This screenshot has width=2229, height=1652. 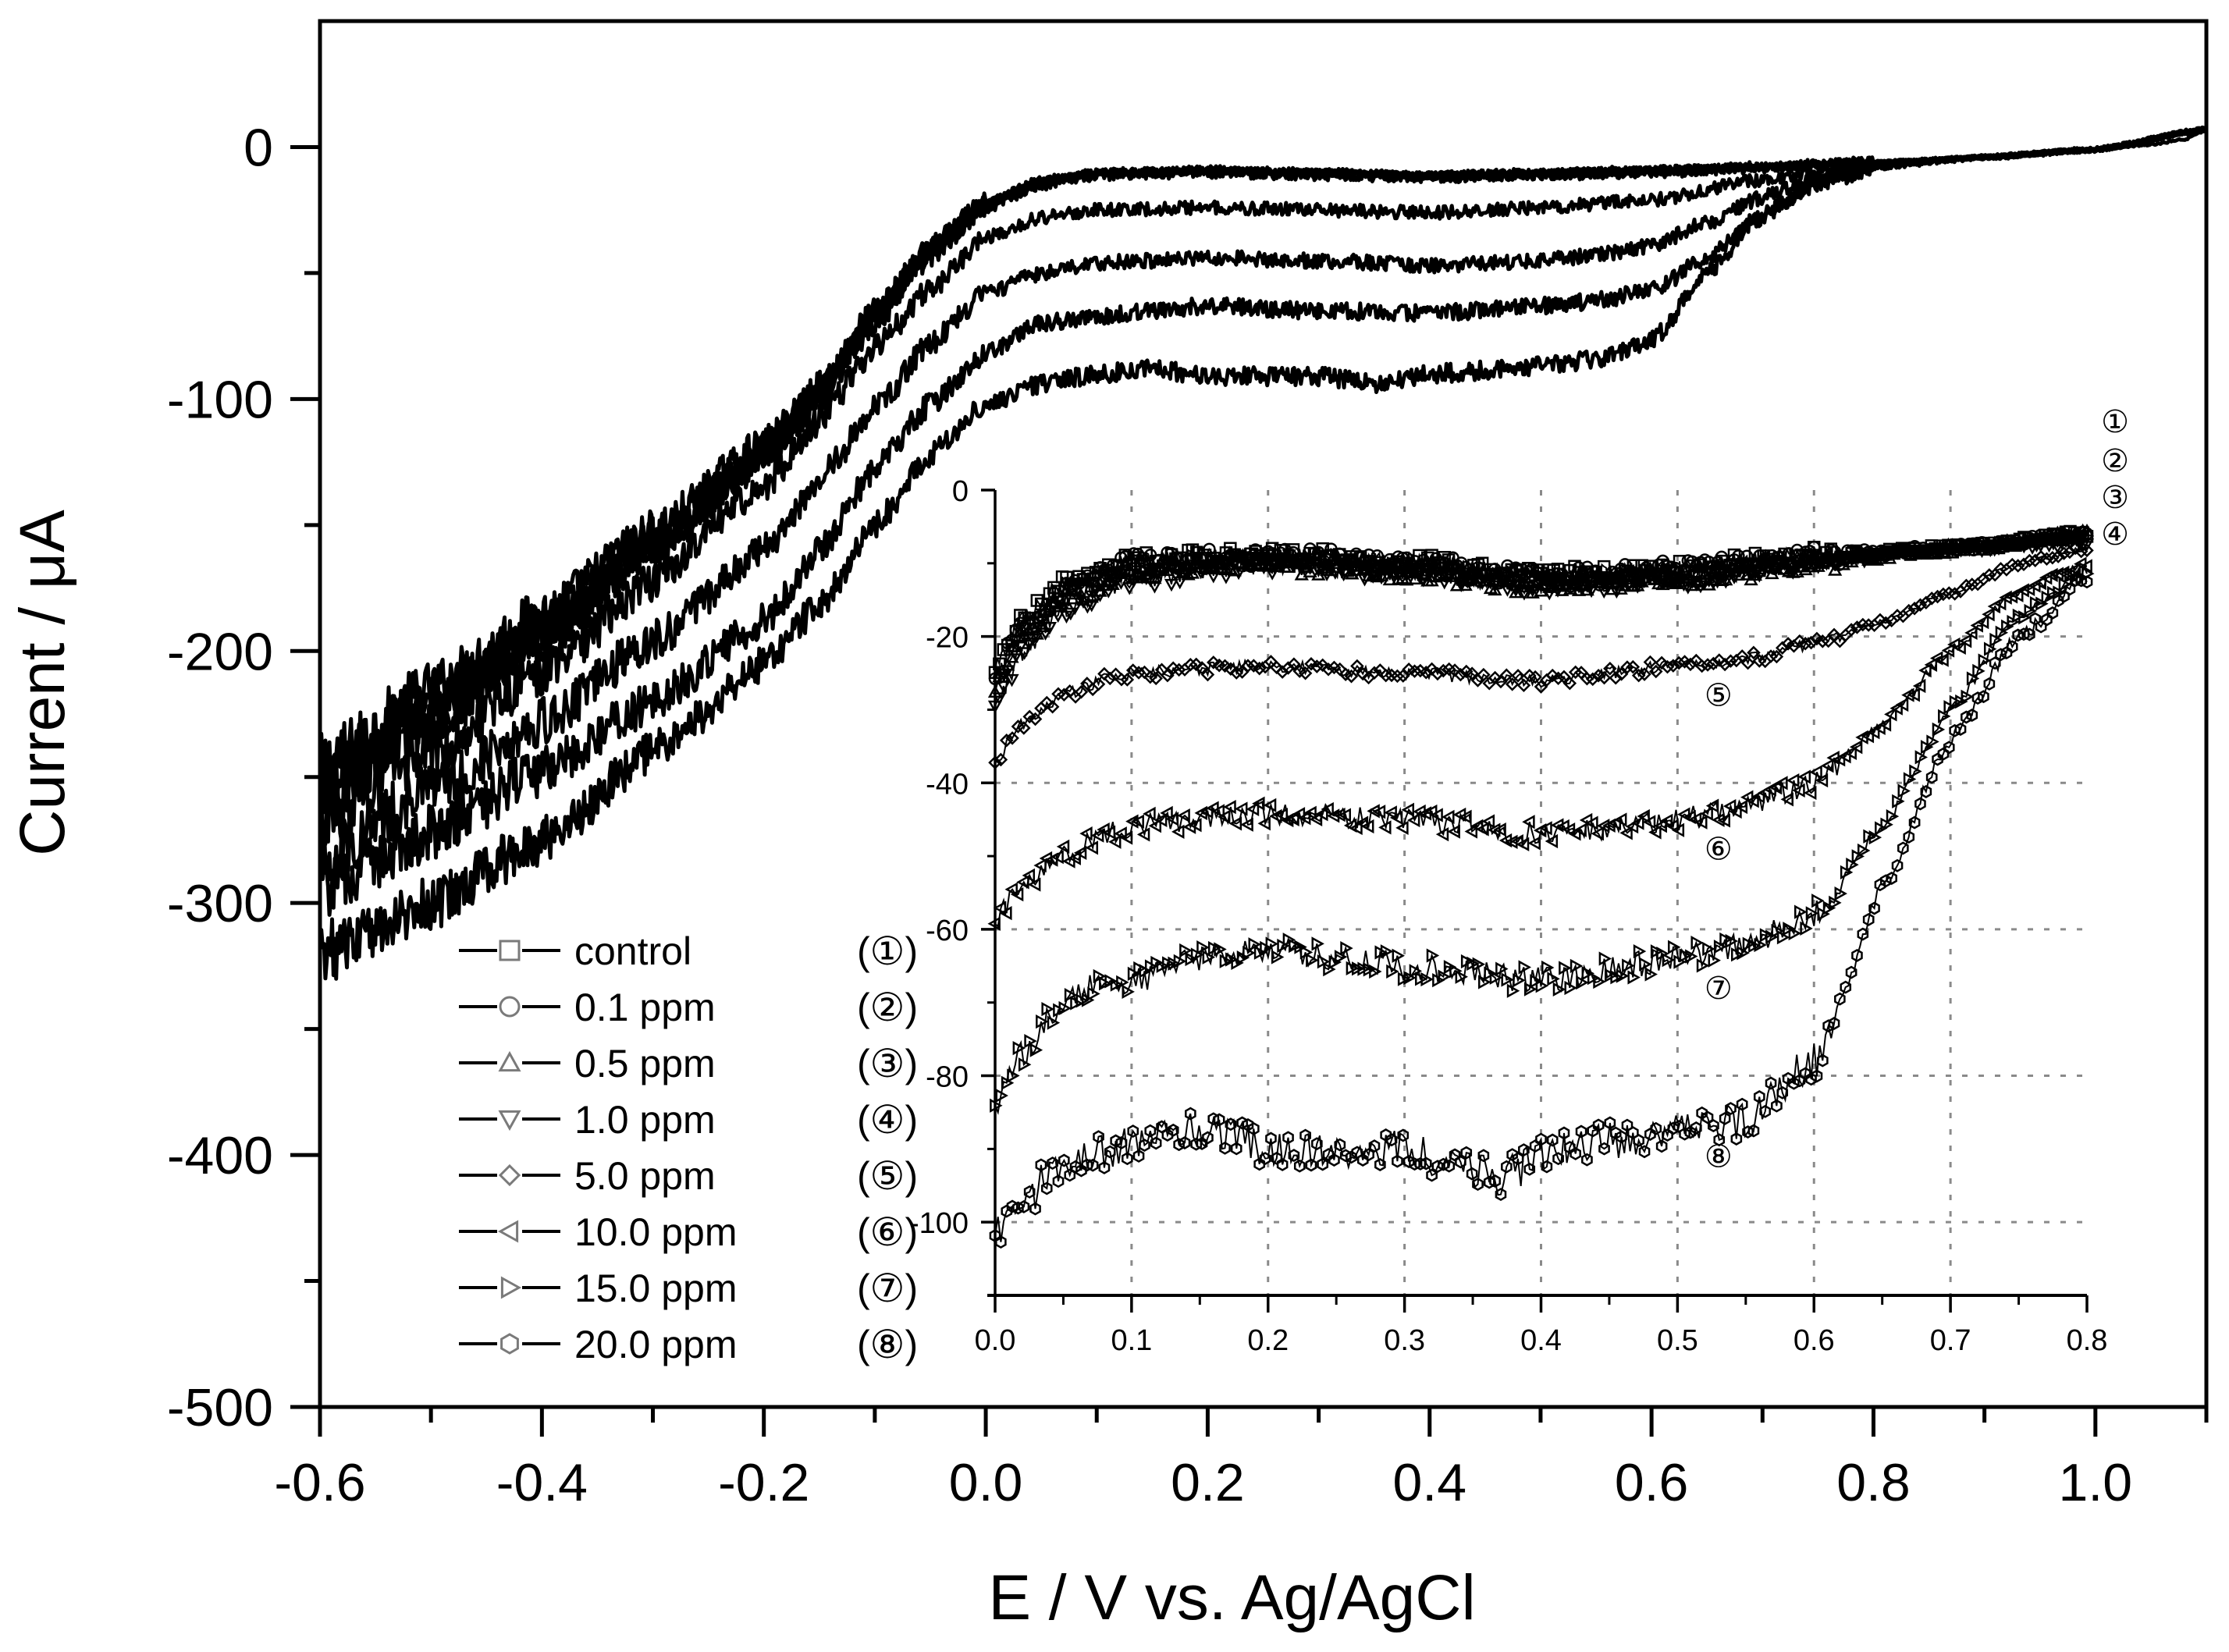 What do you see at coordinates (509, 1061) in the screenshot?
I see `legend-marker-triangle-up-icon` at bounding box center [509, 1061].